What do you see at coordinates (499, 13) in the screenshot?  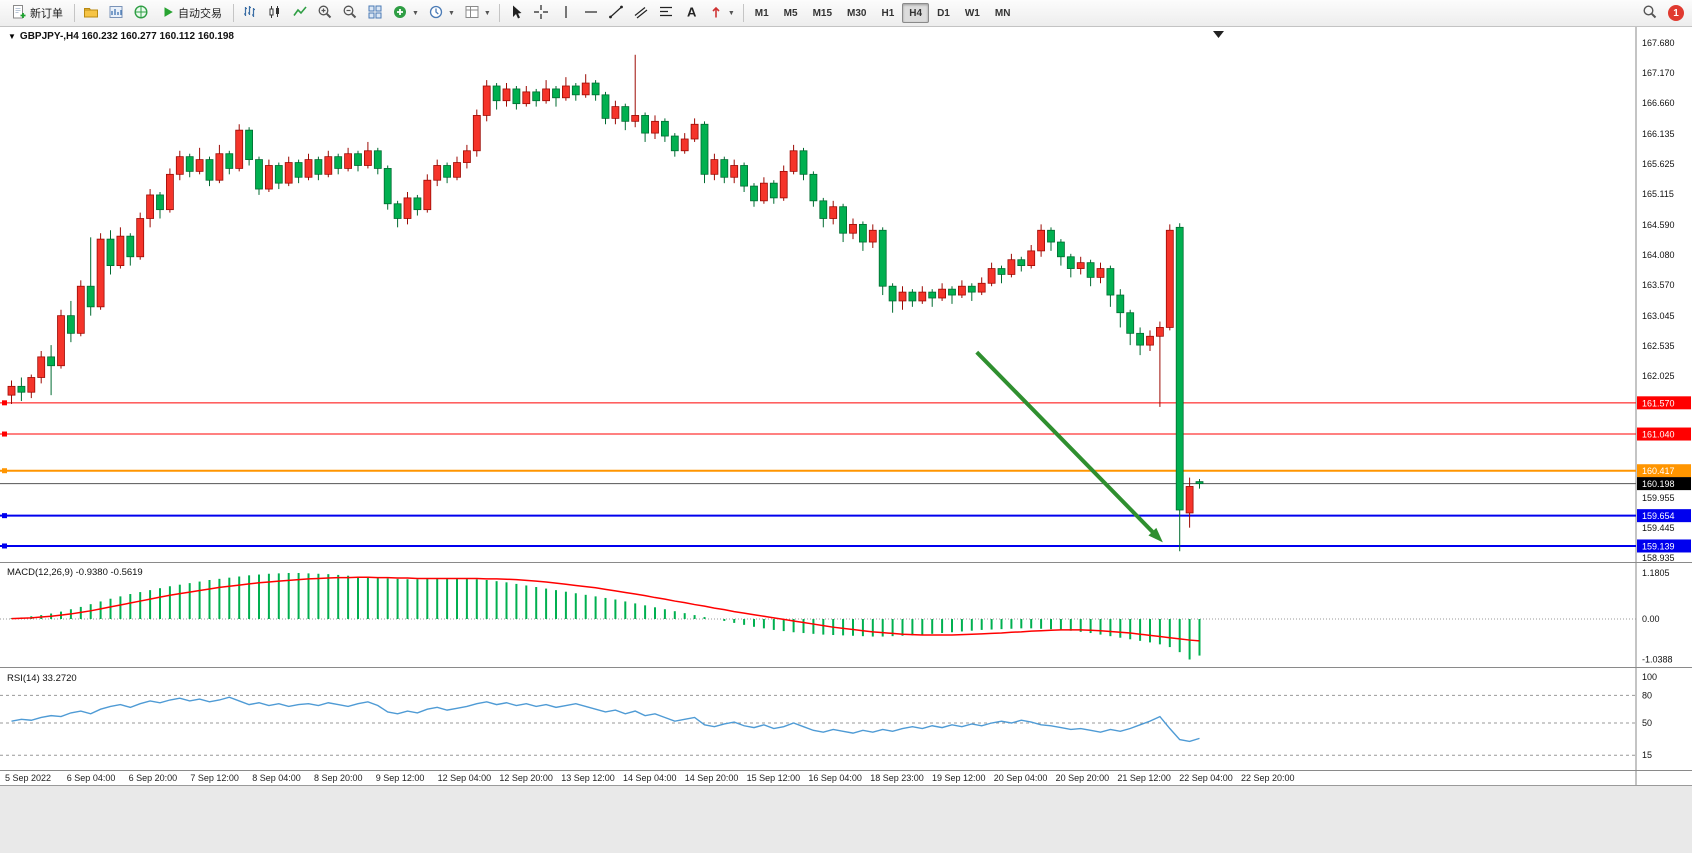 I see `toolbar-separator` at bounding box center [499, 13].